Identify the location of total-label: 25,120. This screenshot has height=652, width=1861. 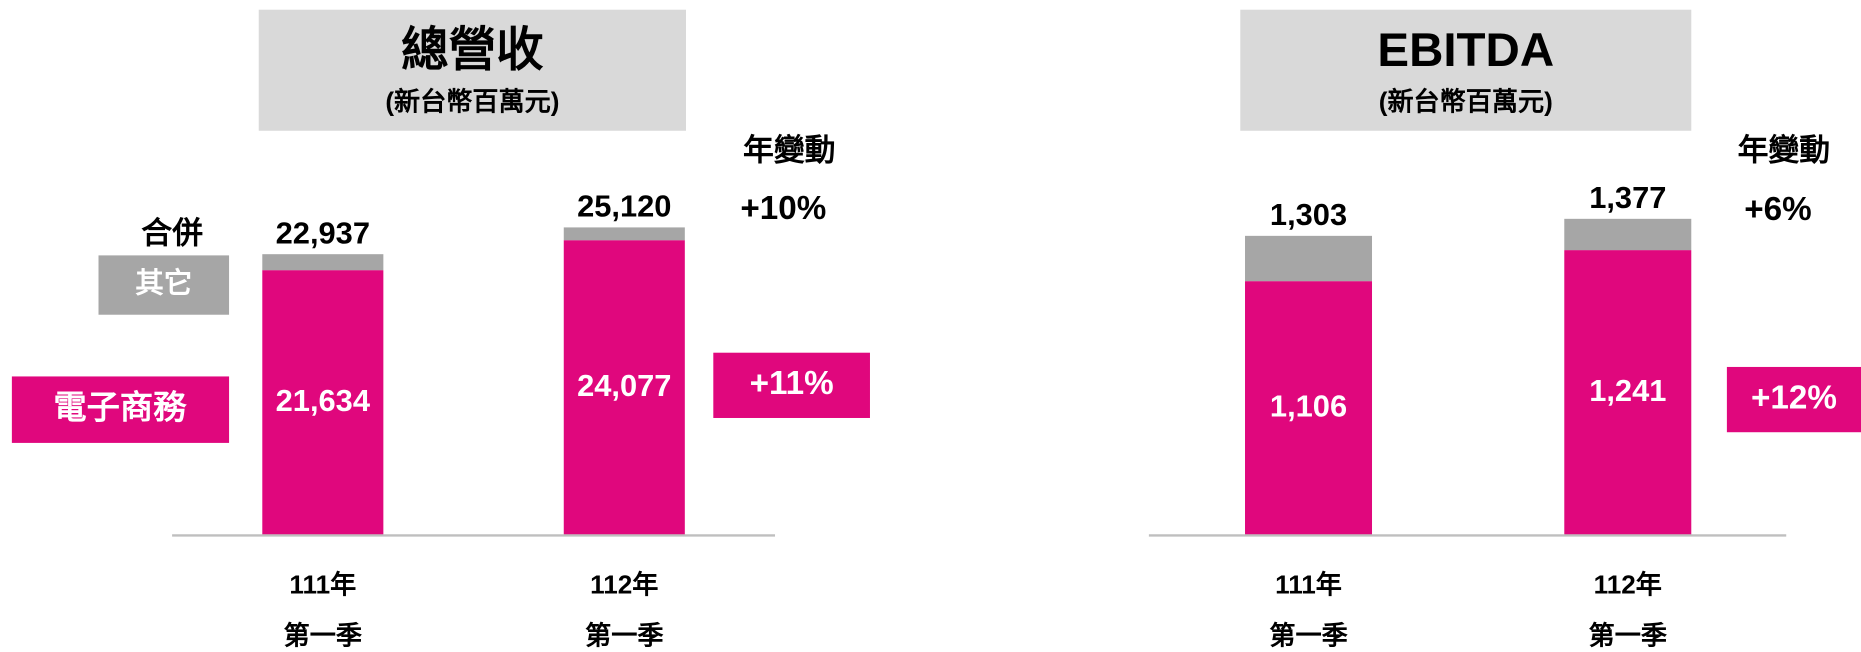
(624, 206).